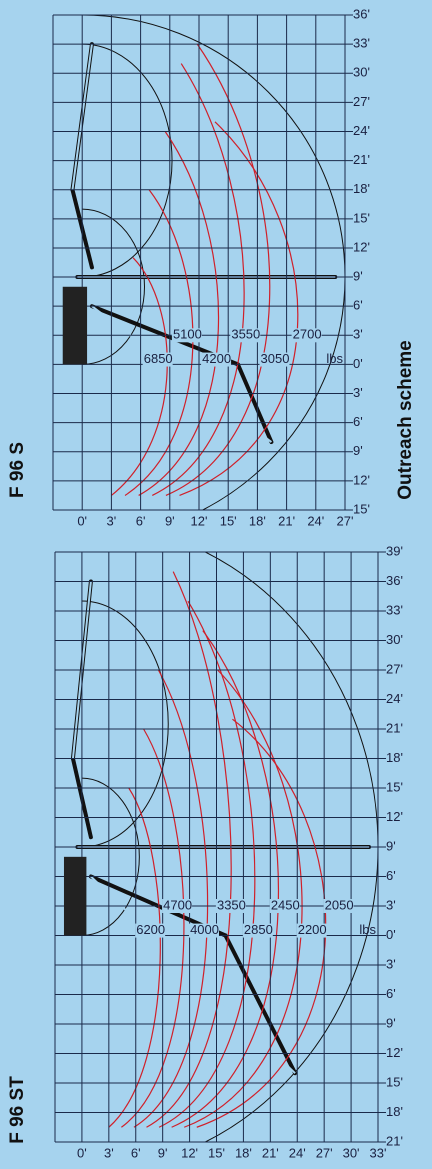 This screenshot has width=432, height=1169. I want to click on y-tick-label: 36', so click(361, 13).